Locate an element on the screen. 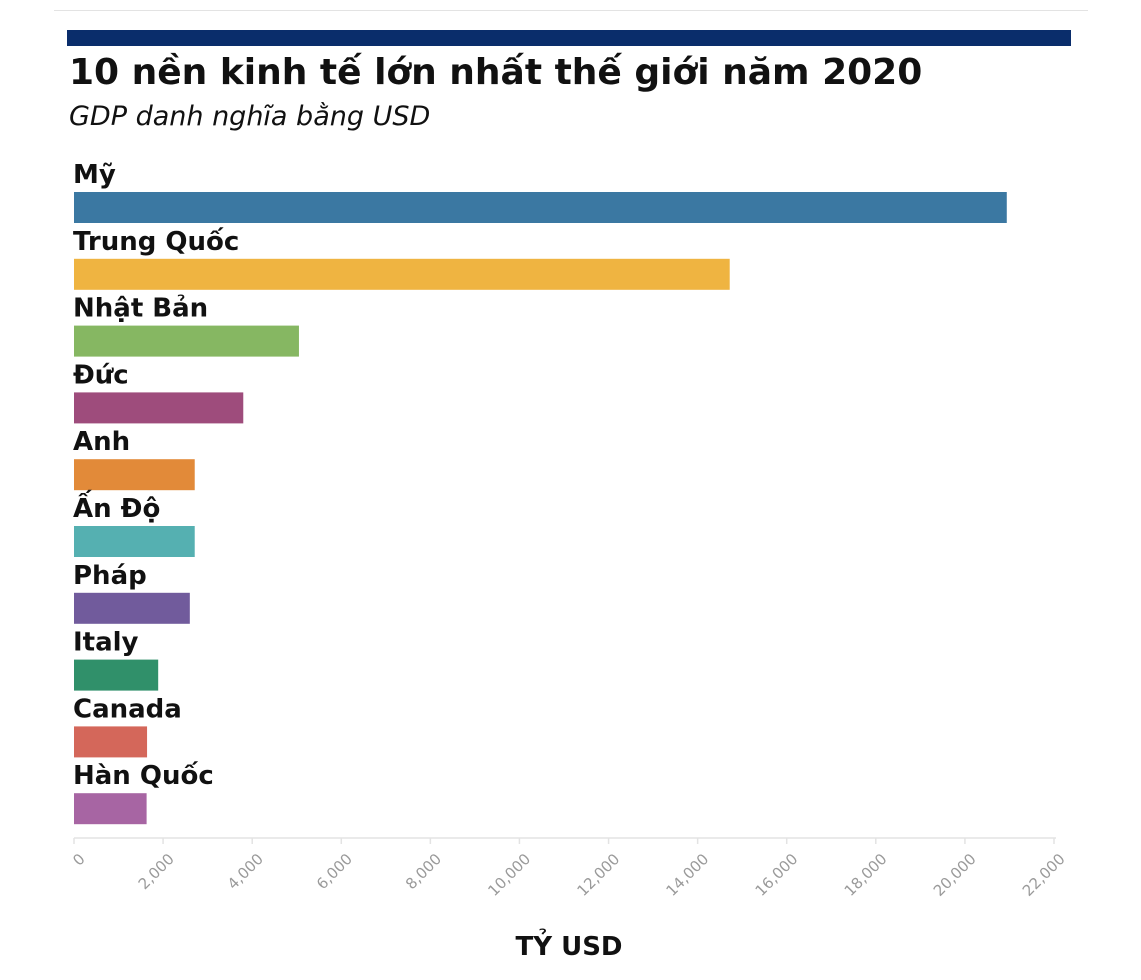 This screenshot has width=1141, height=980. category-label-4: Anh is located at coordinates (101, 442).